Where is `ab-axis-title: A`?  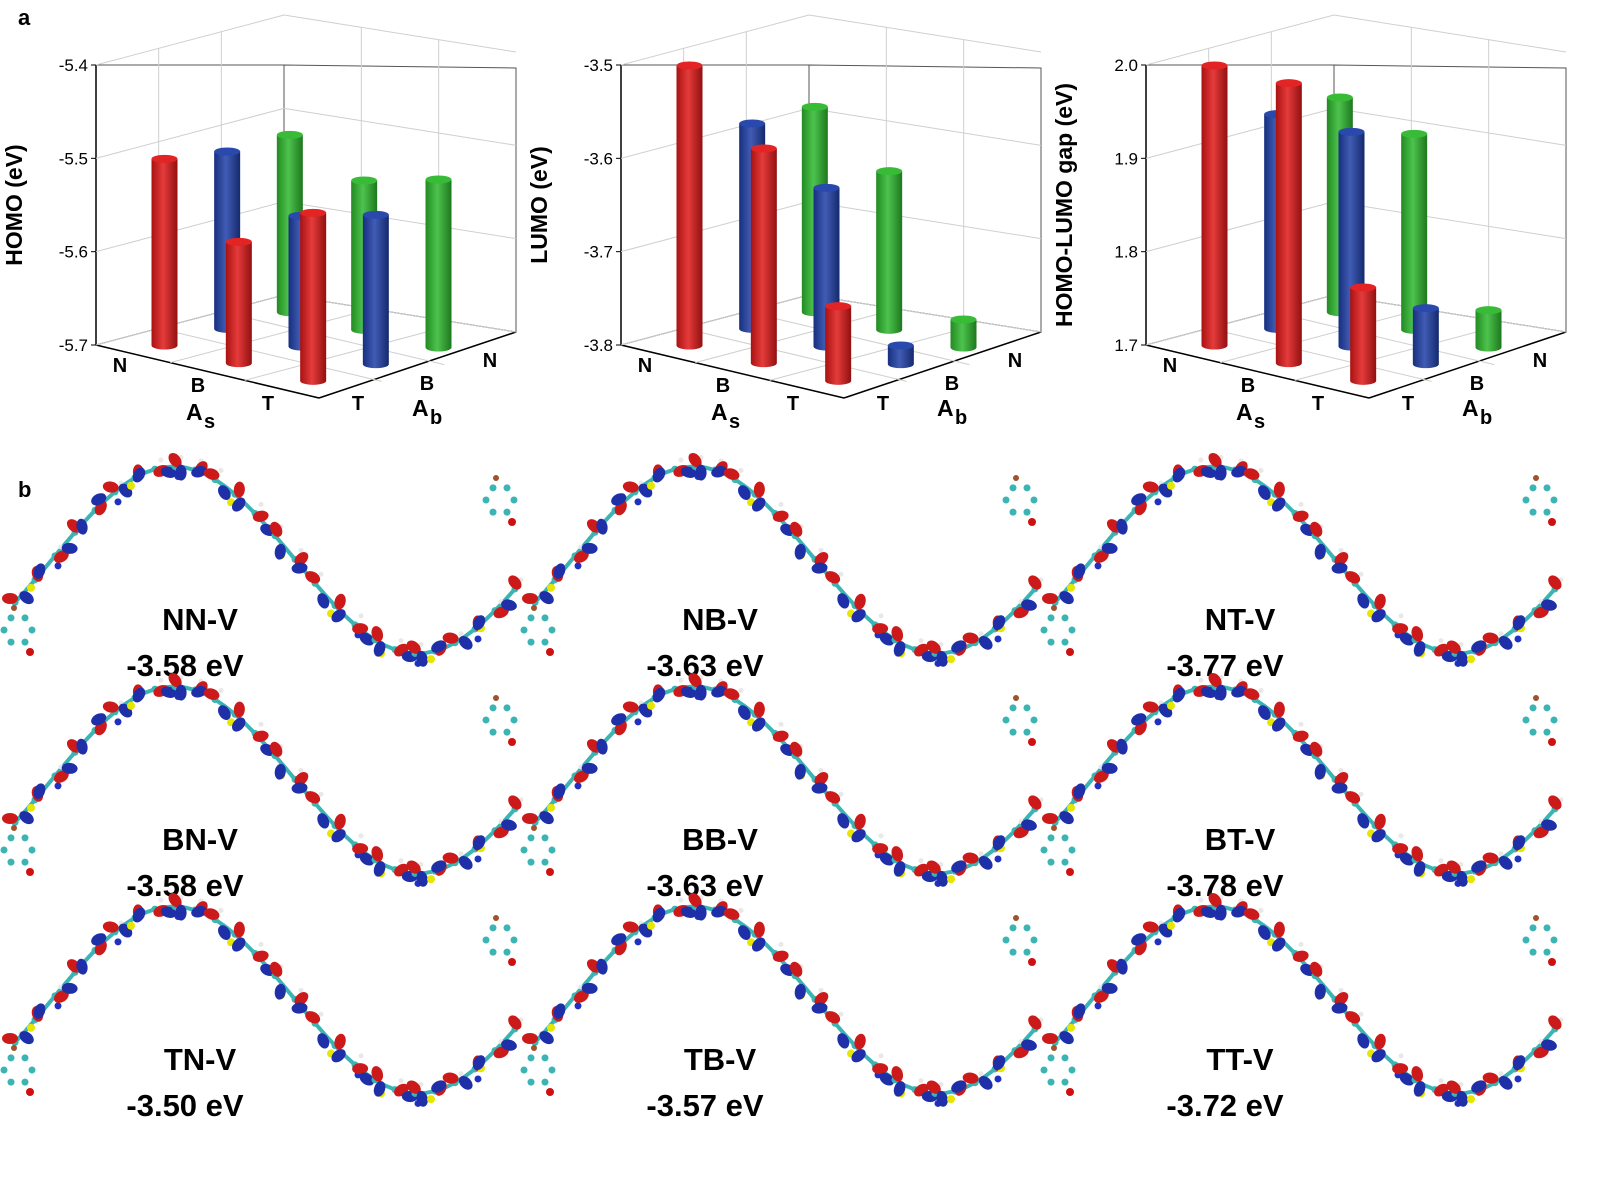 ab-axis-title: A is located at coordinates (1470, 408).